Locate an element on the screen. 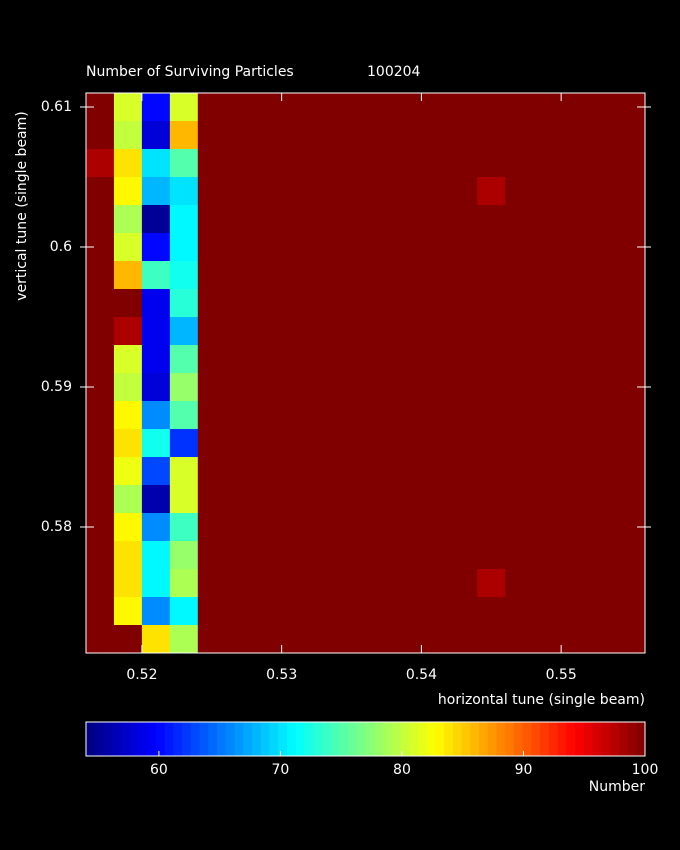 This screenshot has width=680, height=850. x-tick-label: 0.53 is located at coordinates (281, 675).